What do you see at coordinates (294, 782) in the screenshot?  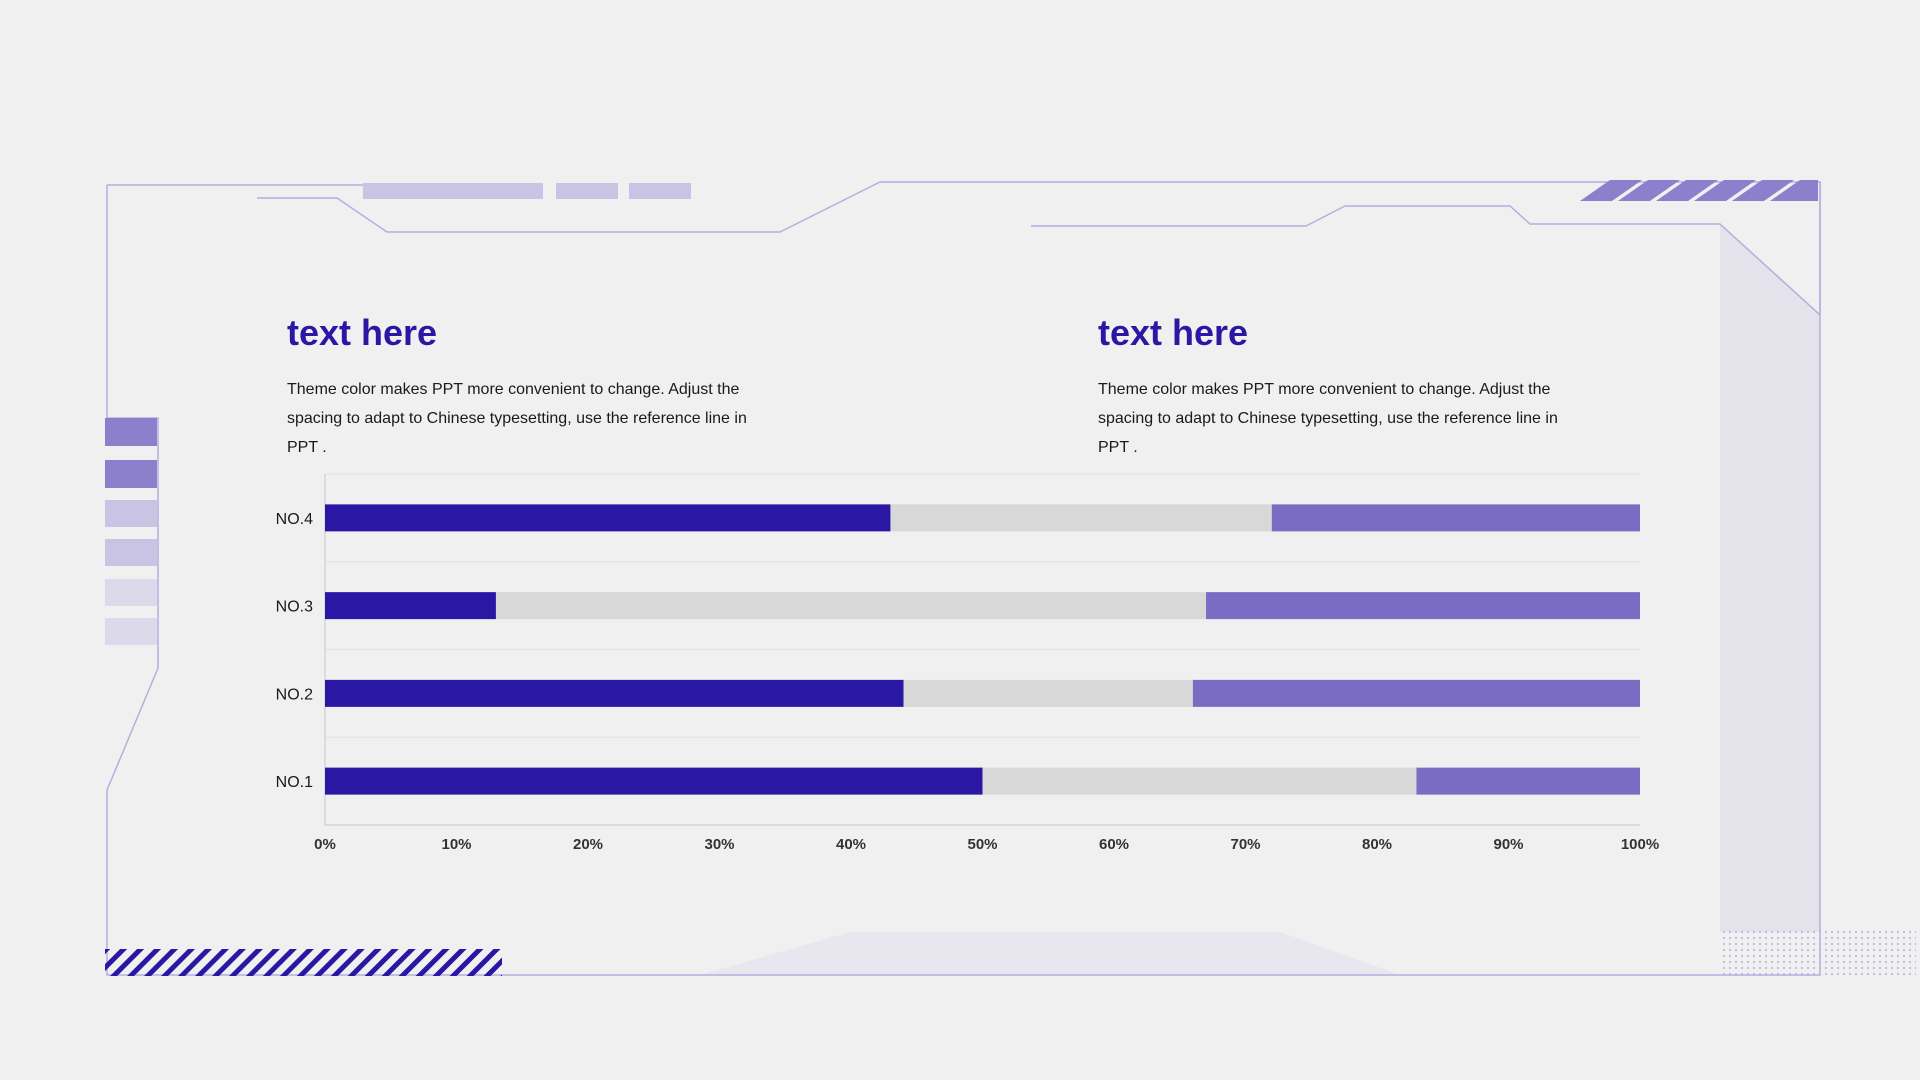 I see `category-label: NO.1` at bounding box center [294, 782].